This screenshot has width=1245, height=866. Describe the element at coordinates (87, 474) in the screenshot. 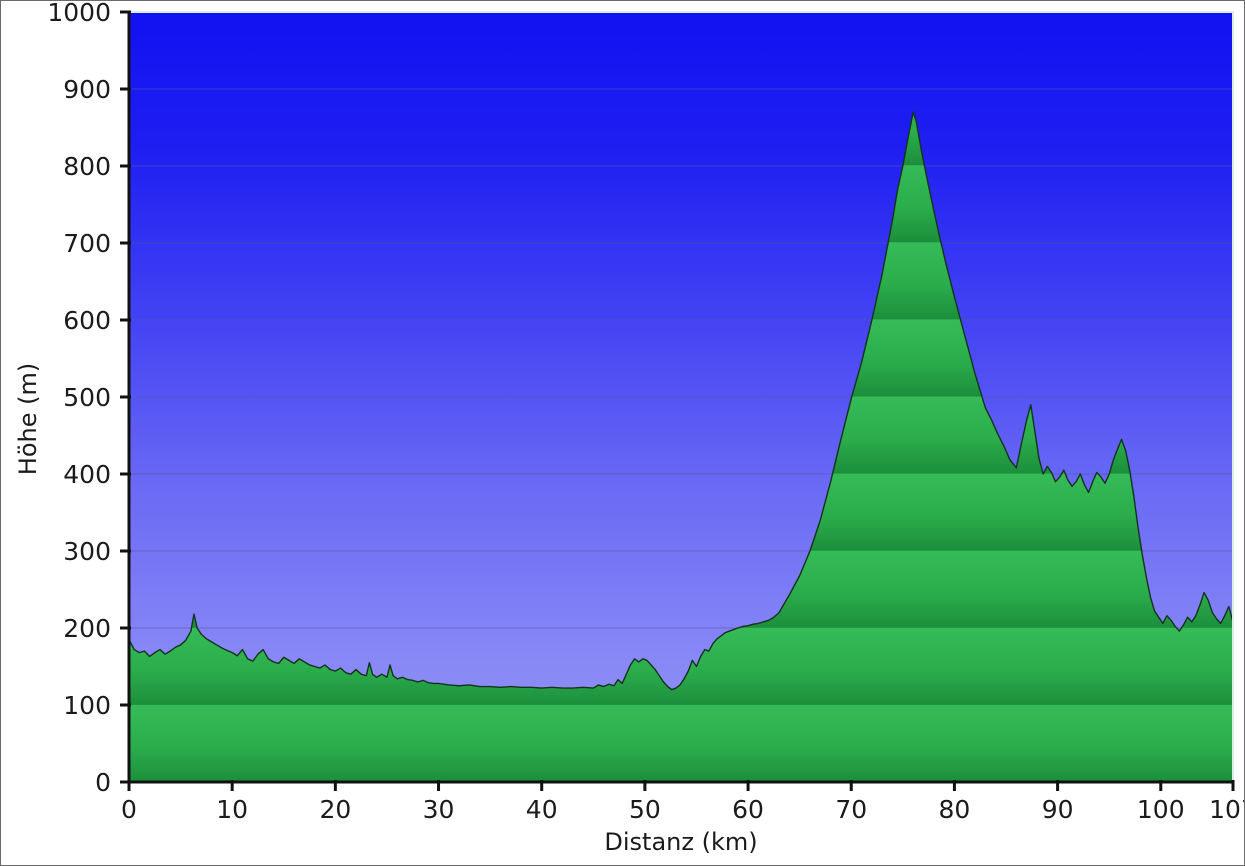

I see `y-tick-label: 400` at that location.